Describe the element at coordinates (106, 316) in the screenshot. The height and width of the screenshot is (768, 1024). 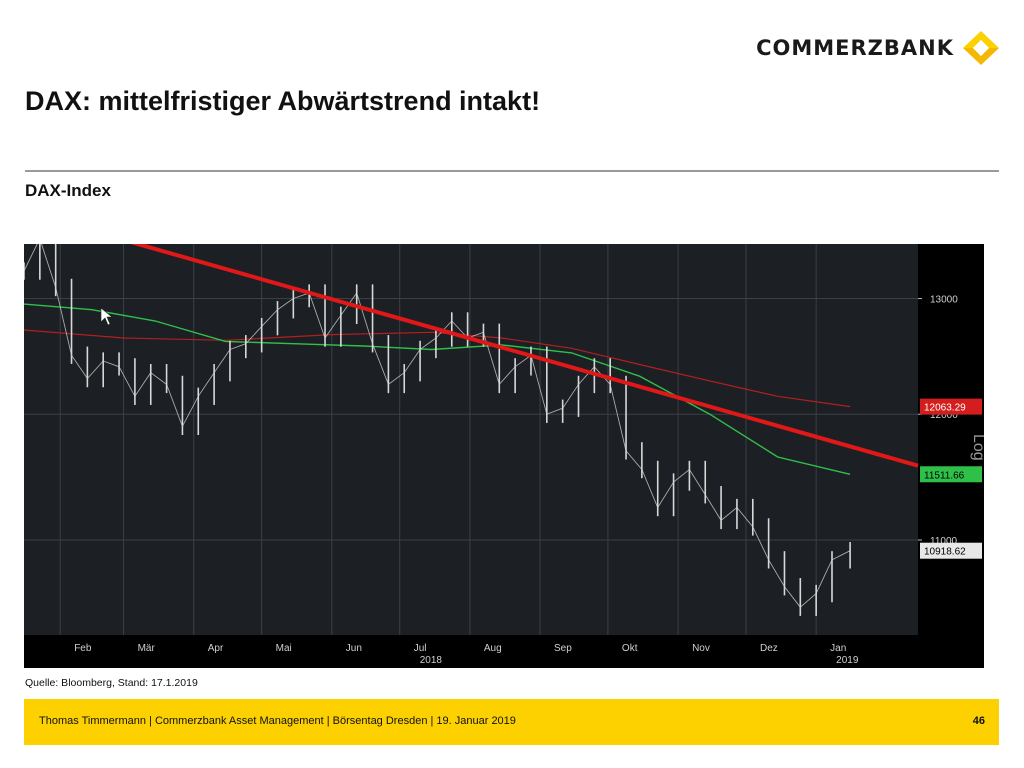
I see `cursor-icon` at that location.